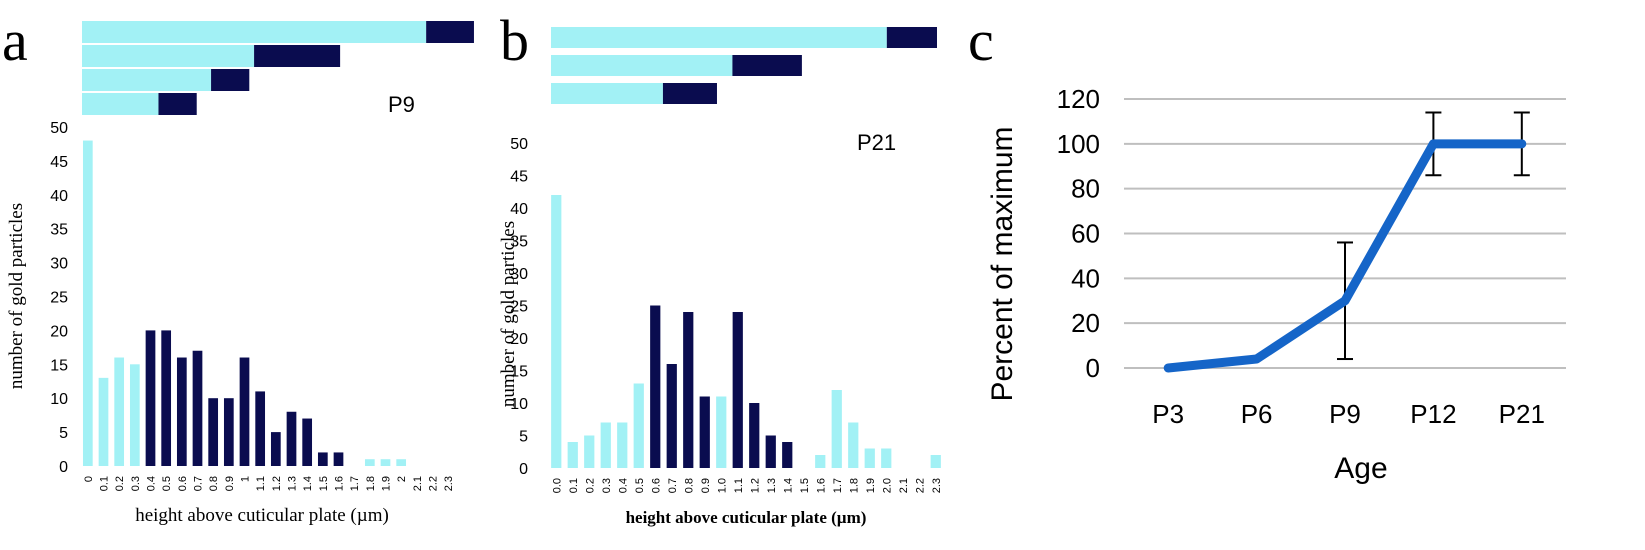 This screenshot has height=550, width=1645. What do you see at coordinates (262, 515) in the screenshot?
I see `x-axis-label-a: height above cuticular plate (µm)` at bounding box center [262, 515].